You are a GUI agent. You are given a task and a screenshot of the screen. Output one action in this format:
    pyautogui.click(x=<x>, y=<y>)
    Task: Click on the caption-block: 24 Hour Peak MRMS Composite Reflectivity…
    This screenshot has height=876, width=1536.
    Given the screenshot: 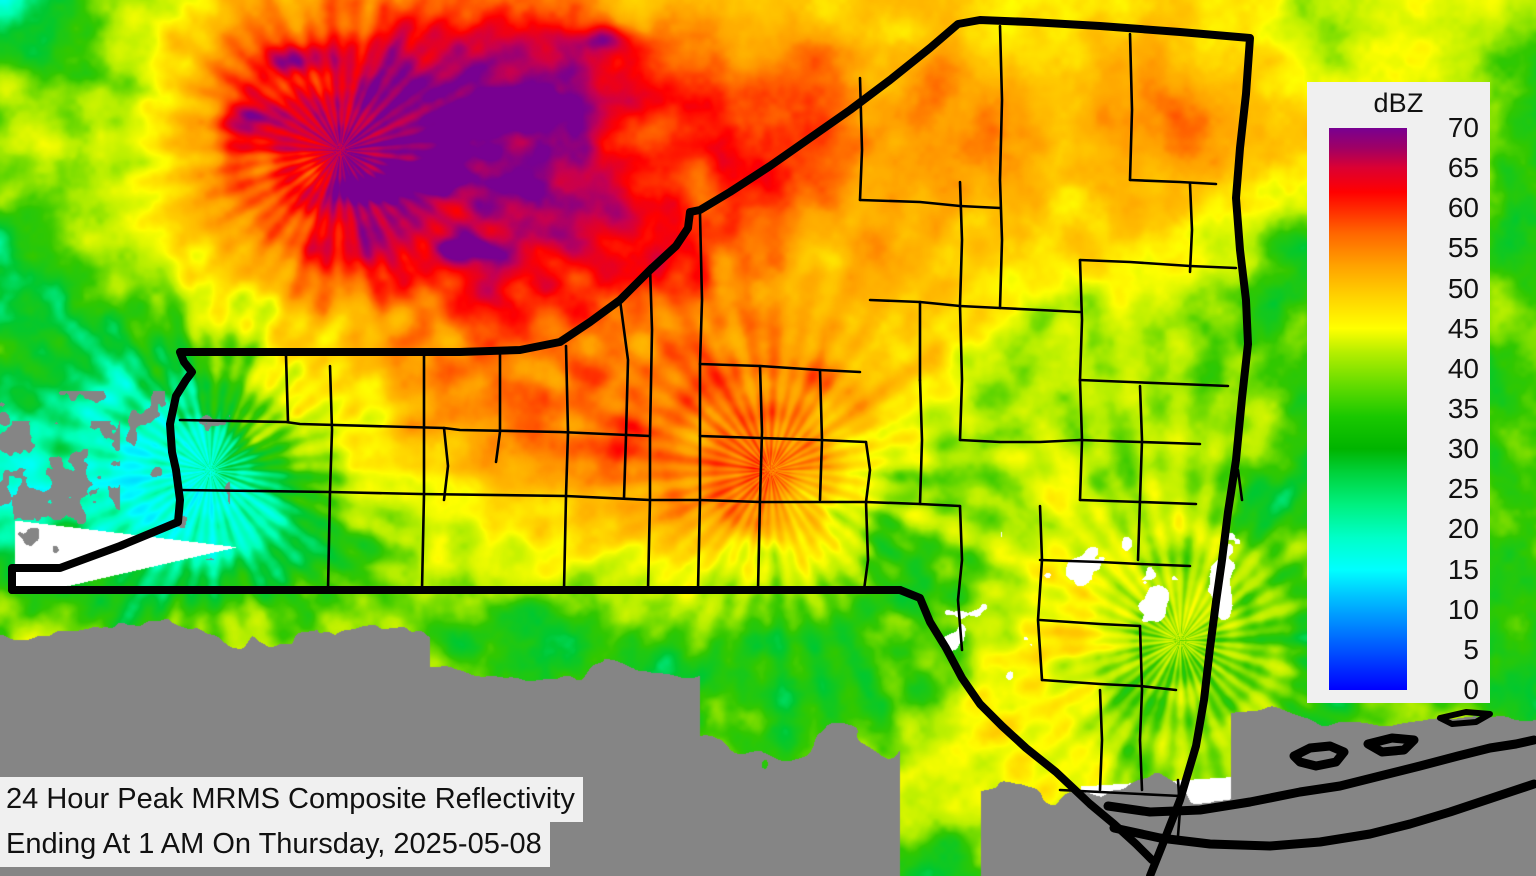 What is the action you would take?
    pyautogui.click(x=291, y=822)
    